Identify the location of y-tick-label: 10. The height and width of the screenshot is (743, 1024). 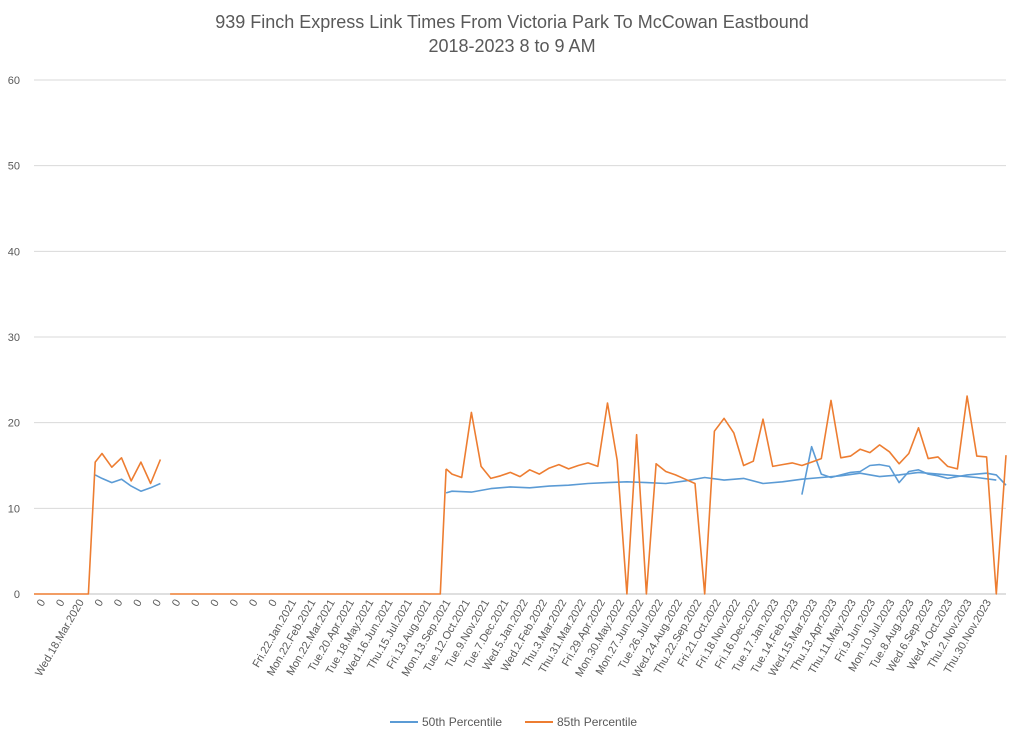
(14, 509).